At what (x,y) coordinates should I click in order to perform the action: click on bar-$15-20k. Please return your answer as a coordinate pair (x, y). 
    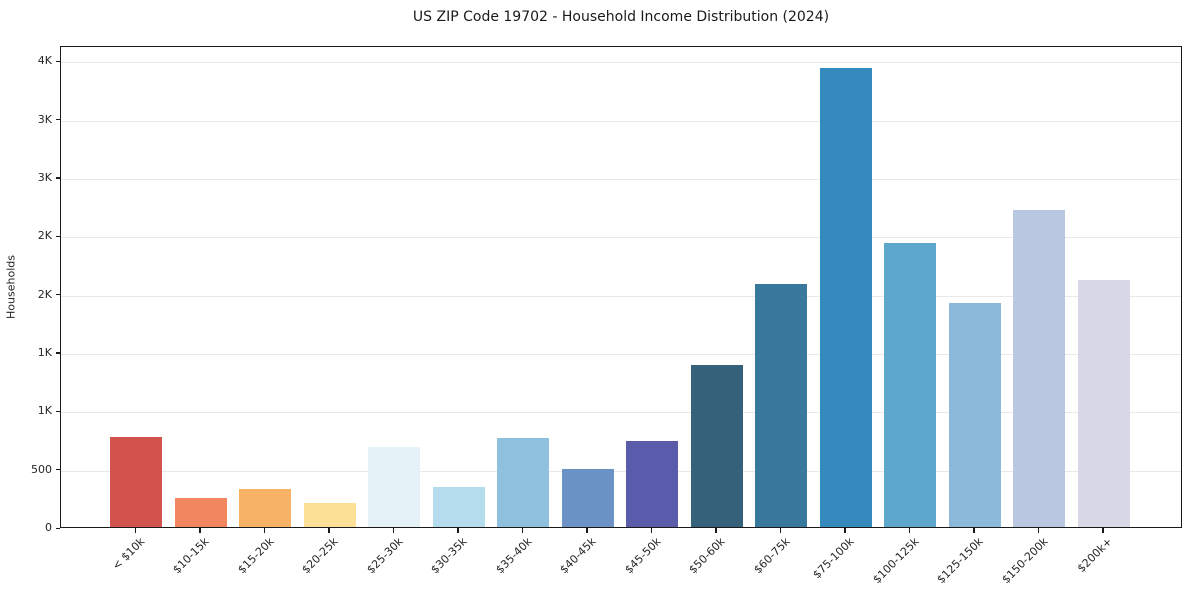
    Looking at the image, I should click on (265, 508).